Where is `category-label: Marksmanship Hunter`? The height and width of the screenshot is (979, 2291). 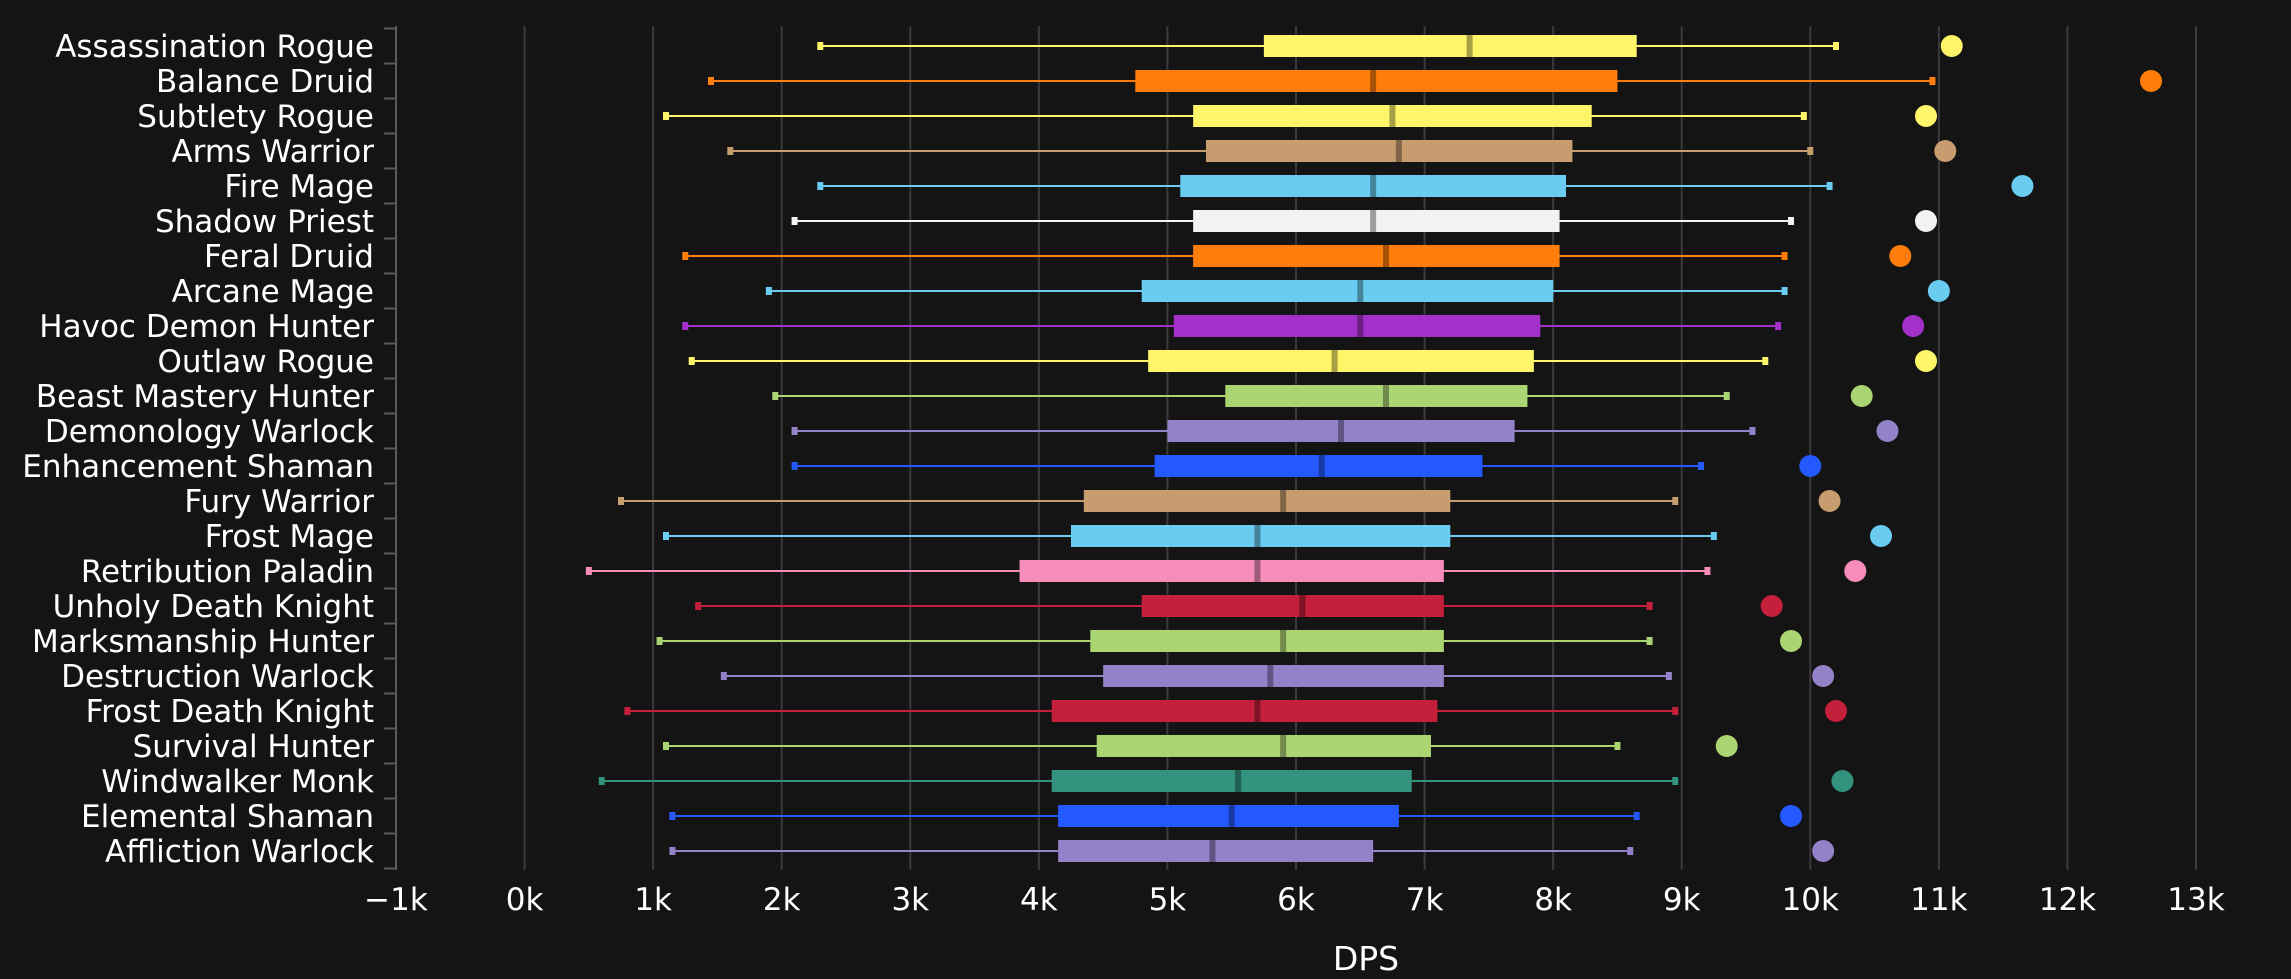
category-label: Marksmanship Hunter is located at coordinates (203, 642).